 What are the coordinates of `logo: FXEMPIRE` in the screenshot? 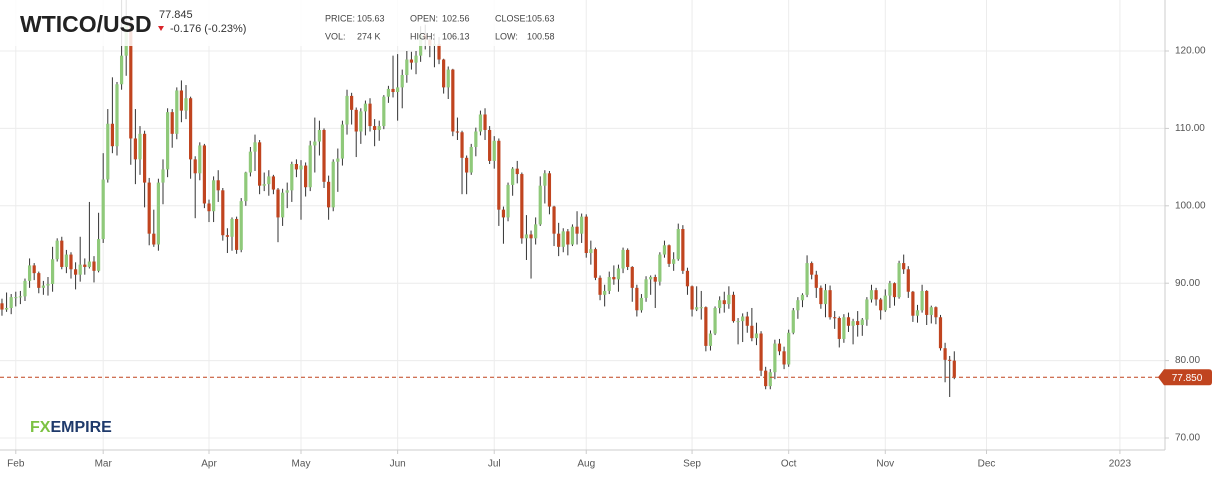 It's located at (71, 427).